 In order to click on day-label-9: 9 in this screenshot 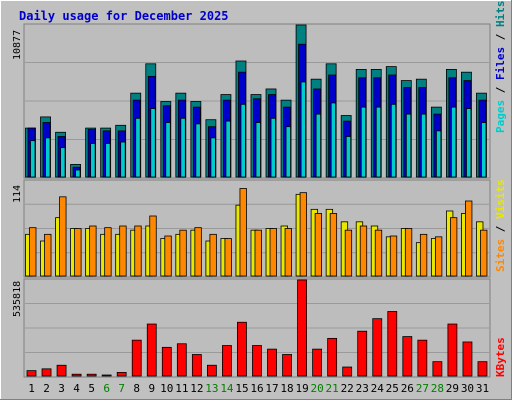, I will do `click(151, 388)`.